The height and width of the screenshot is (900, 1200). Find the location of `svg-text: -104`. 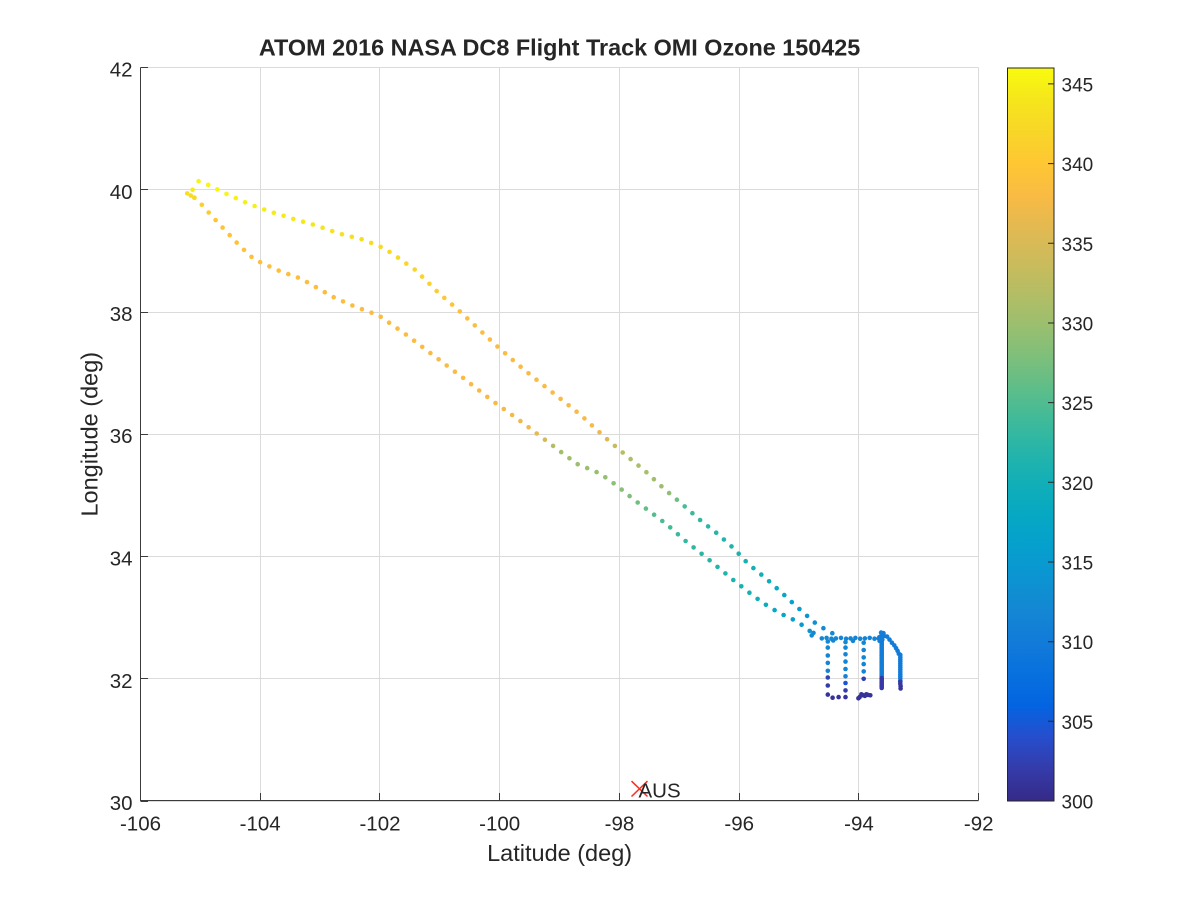

svg-text: -104 is located at coordinates (260, 824).